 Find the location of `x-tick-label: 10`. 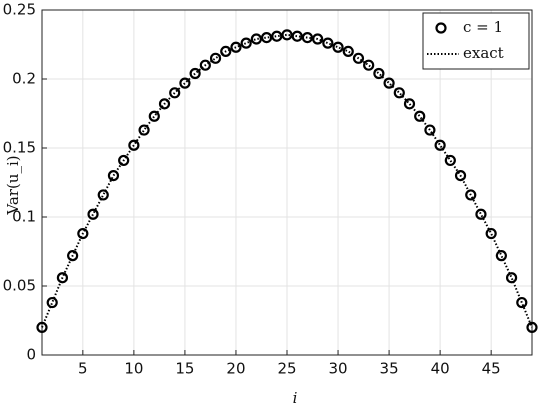

x-tick-label: 10 is located at coordinates (133, 369).